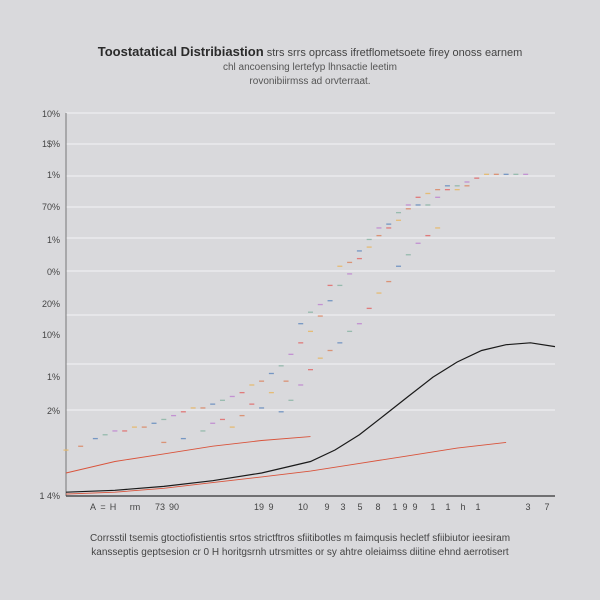  What do you see at coordinates (377, 507) in the screenshot?
I see `x-tick-label: 8` at bounding box center [377, 507].